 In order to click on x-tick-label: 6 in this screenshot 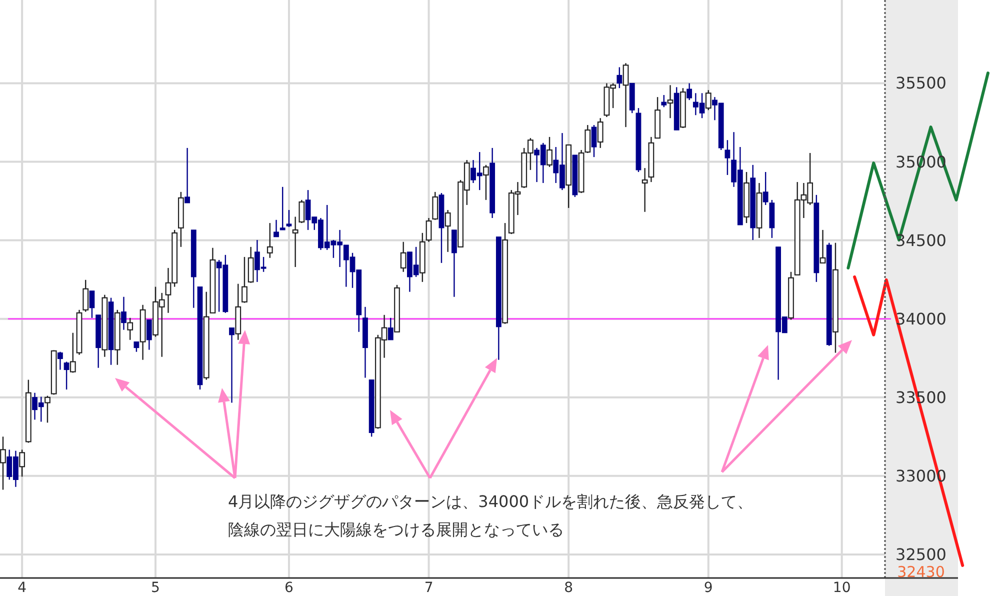, I will do `click(289, 588)`.